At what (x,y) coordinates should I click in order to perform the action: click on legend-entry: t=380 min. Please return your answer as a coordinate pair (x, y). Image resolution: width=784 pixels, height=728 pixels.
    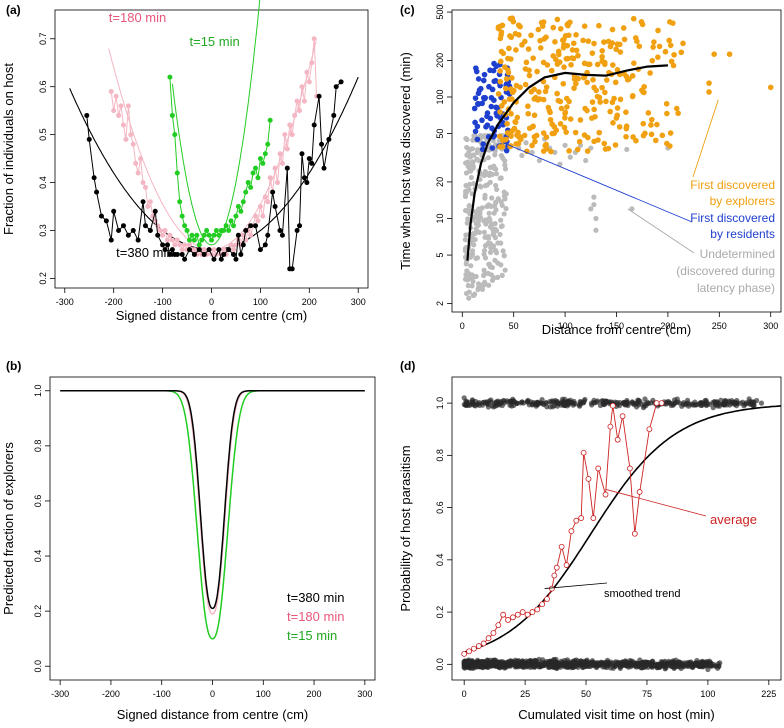
    Looking at the image, I should click on (315, 597).